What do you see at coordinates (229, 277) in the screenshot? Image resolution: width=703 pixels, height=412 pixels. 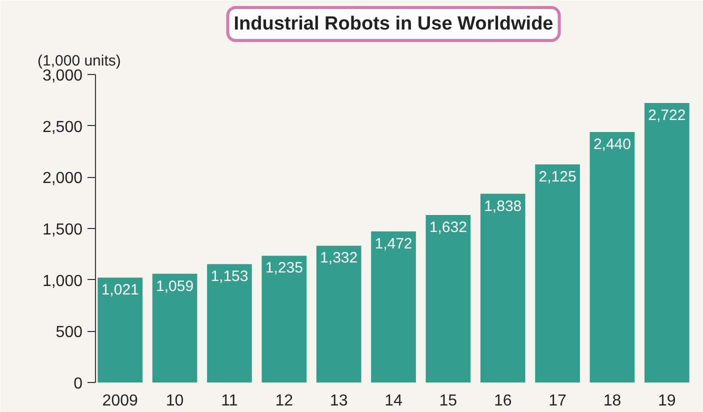 I see `data-label: 1,153` at bounding box center [229, 277].